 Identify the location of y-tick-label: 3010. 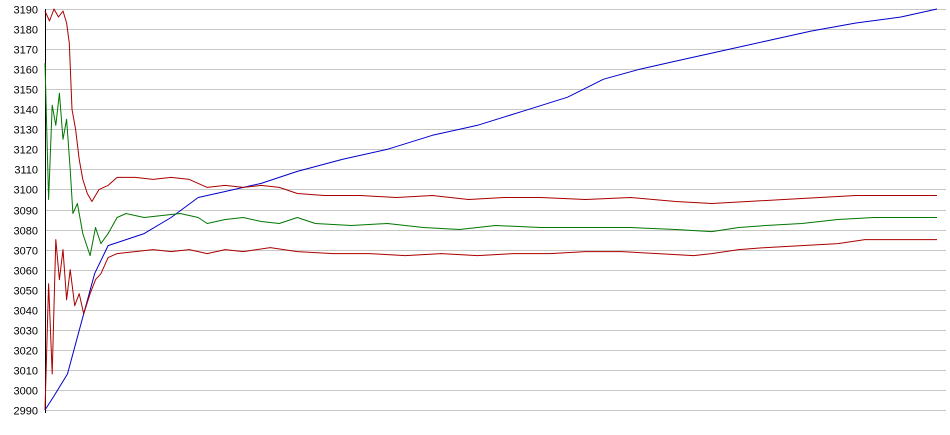
(26, 372).